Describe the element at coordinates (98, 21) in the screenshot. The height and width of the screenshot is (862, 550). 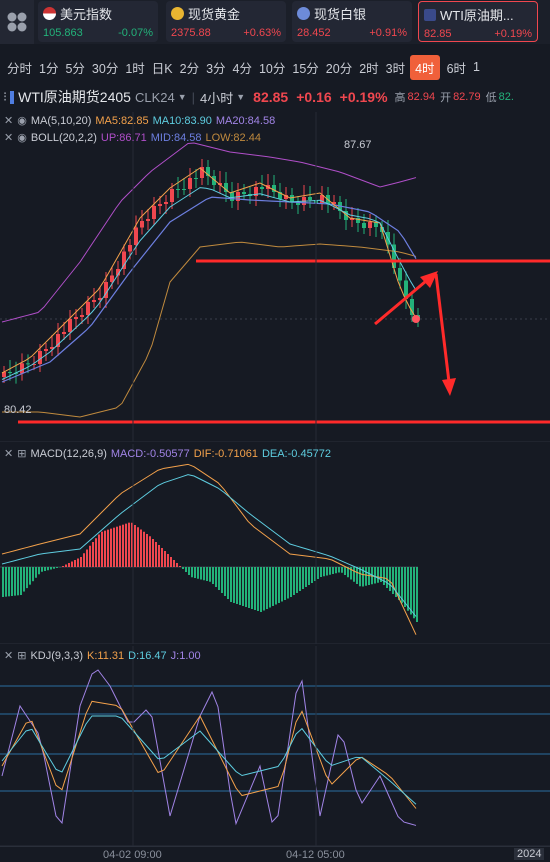
I see `ticker-card-usd-index: 美元指数 105.863 -0.07%` at that location.